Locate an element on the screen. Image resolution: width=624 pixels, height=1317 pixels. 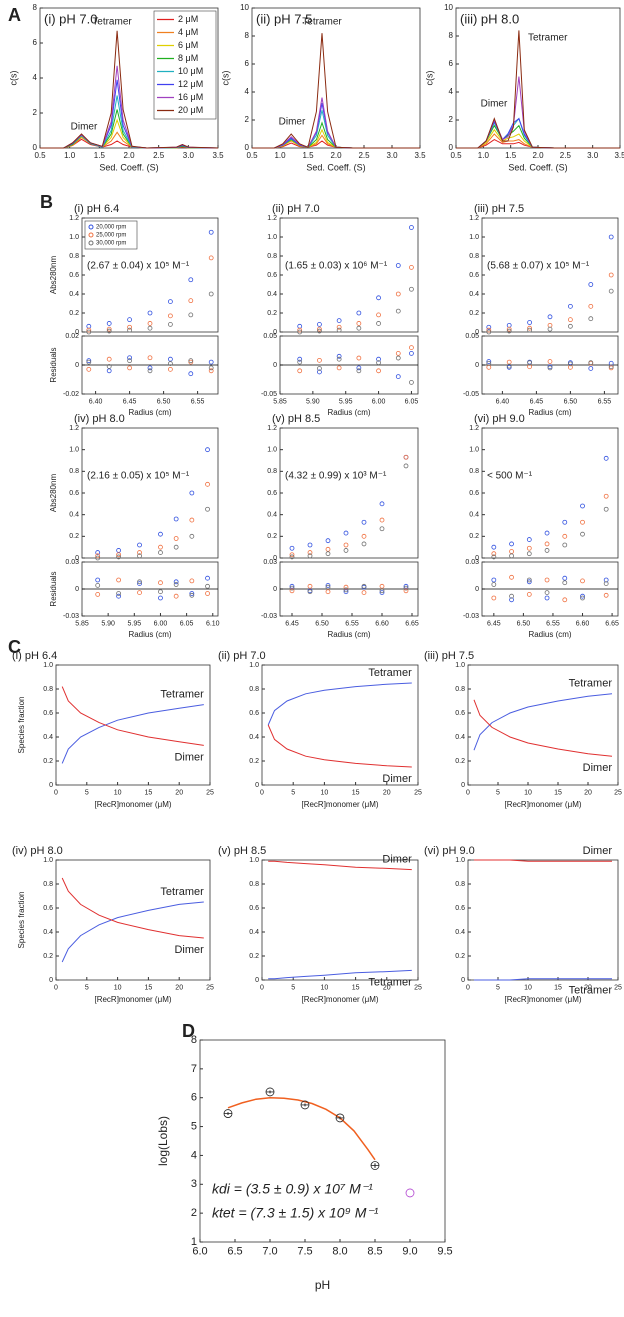
y-tick-label: 0.2 is located at coordinates (474, 313).